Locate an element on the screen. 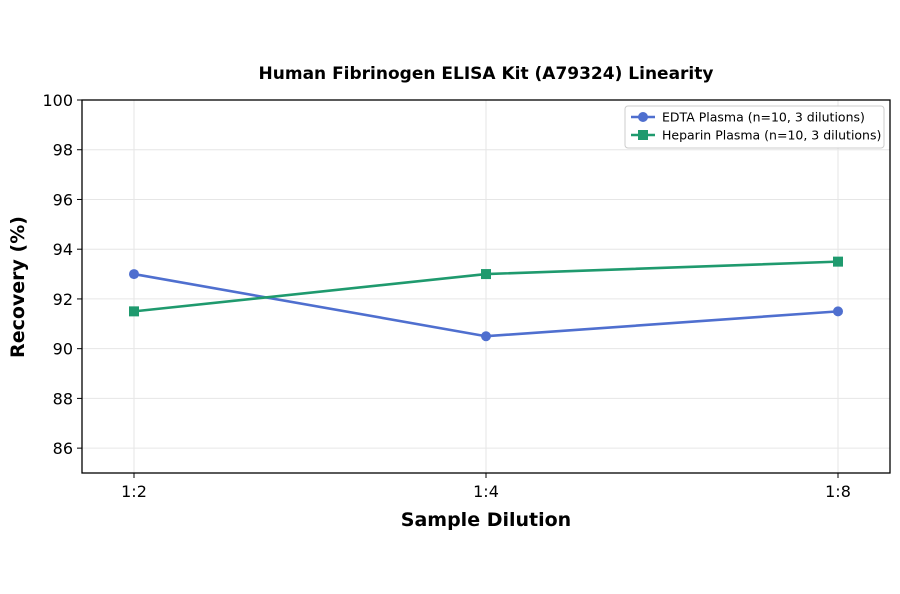 This screenshot has height=594, width=900. x-axis: 1:2 1:4 1:8 is located at coordinates (486, 487).